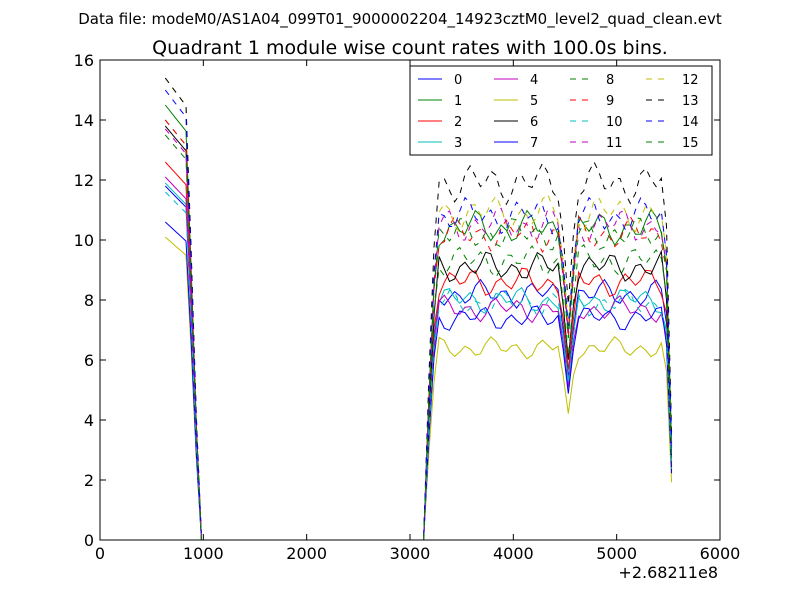 Image resolution: width=800 pixels, height=600 pixels. What do you see at coordinates (534, 143) in the screenshot?
I see `legend-label-7: 7` at bounding box center [534, 143].